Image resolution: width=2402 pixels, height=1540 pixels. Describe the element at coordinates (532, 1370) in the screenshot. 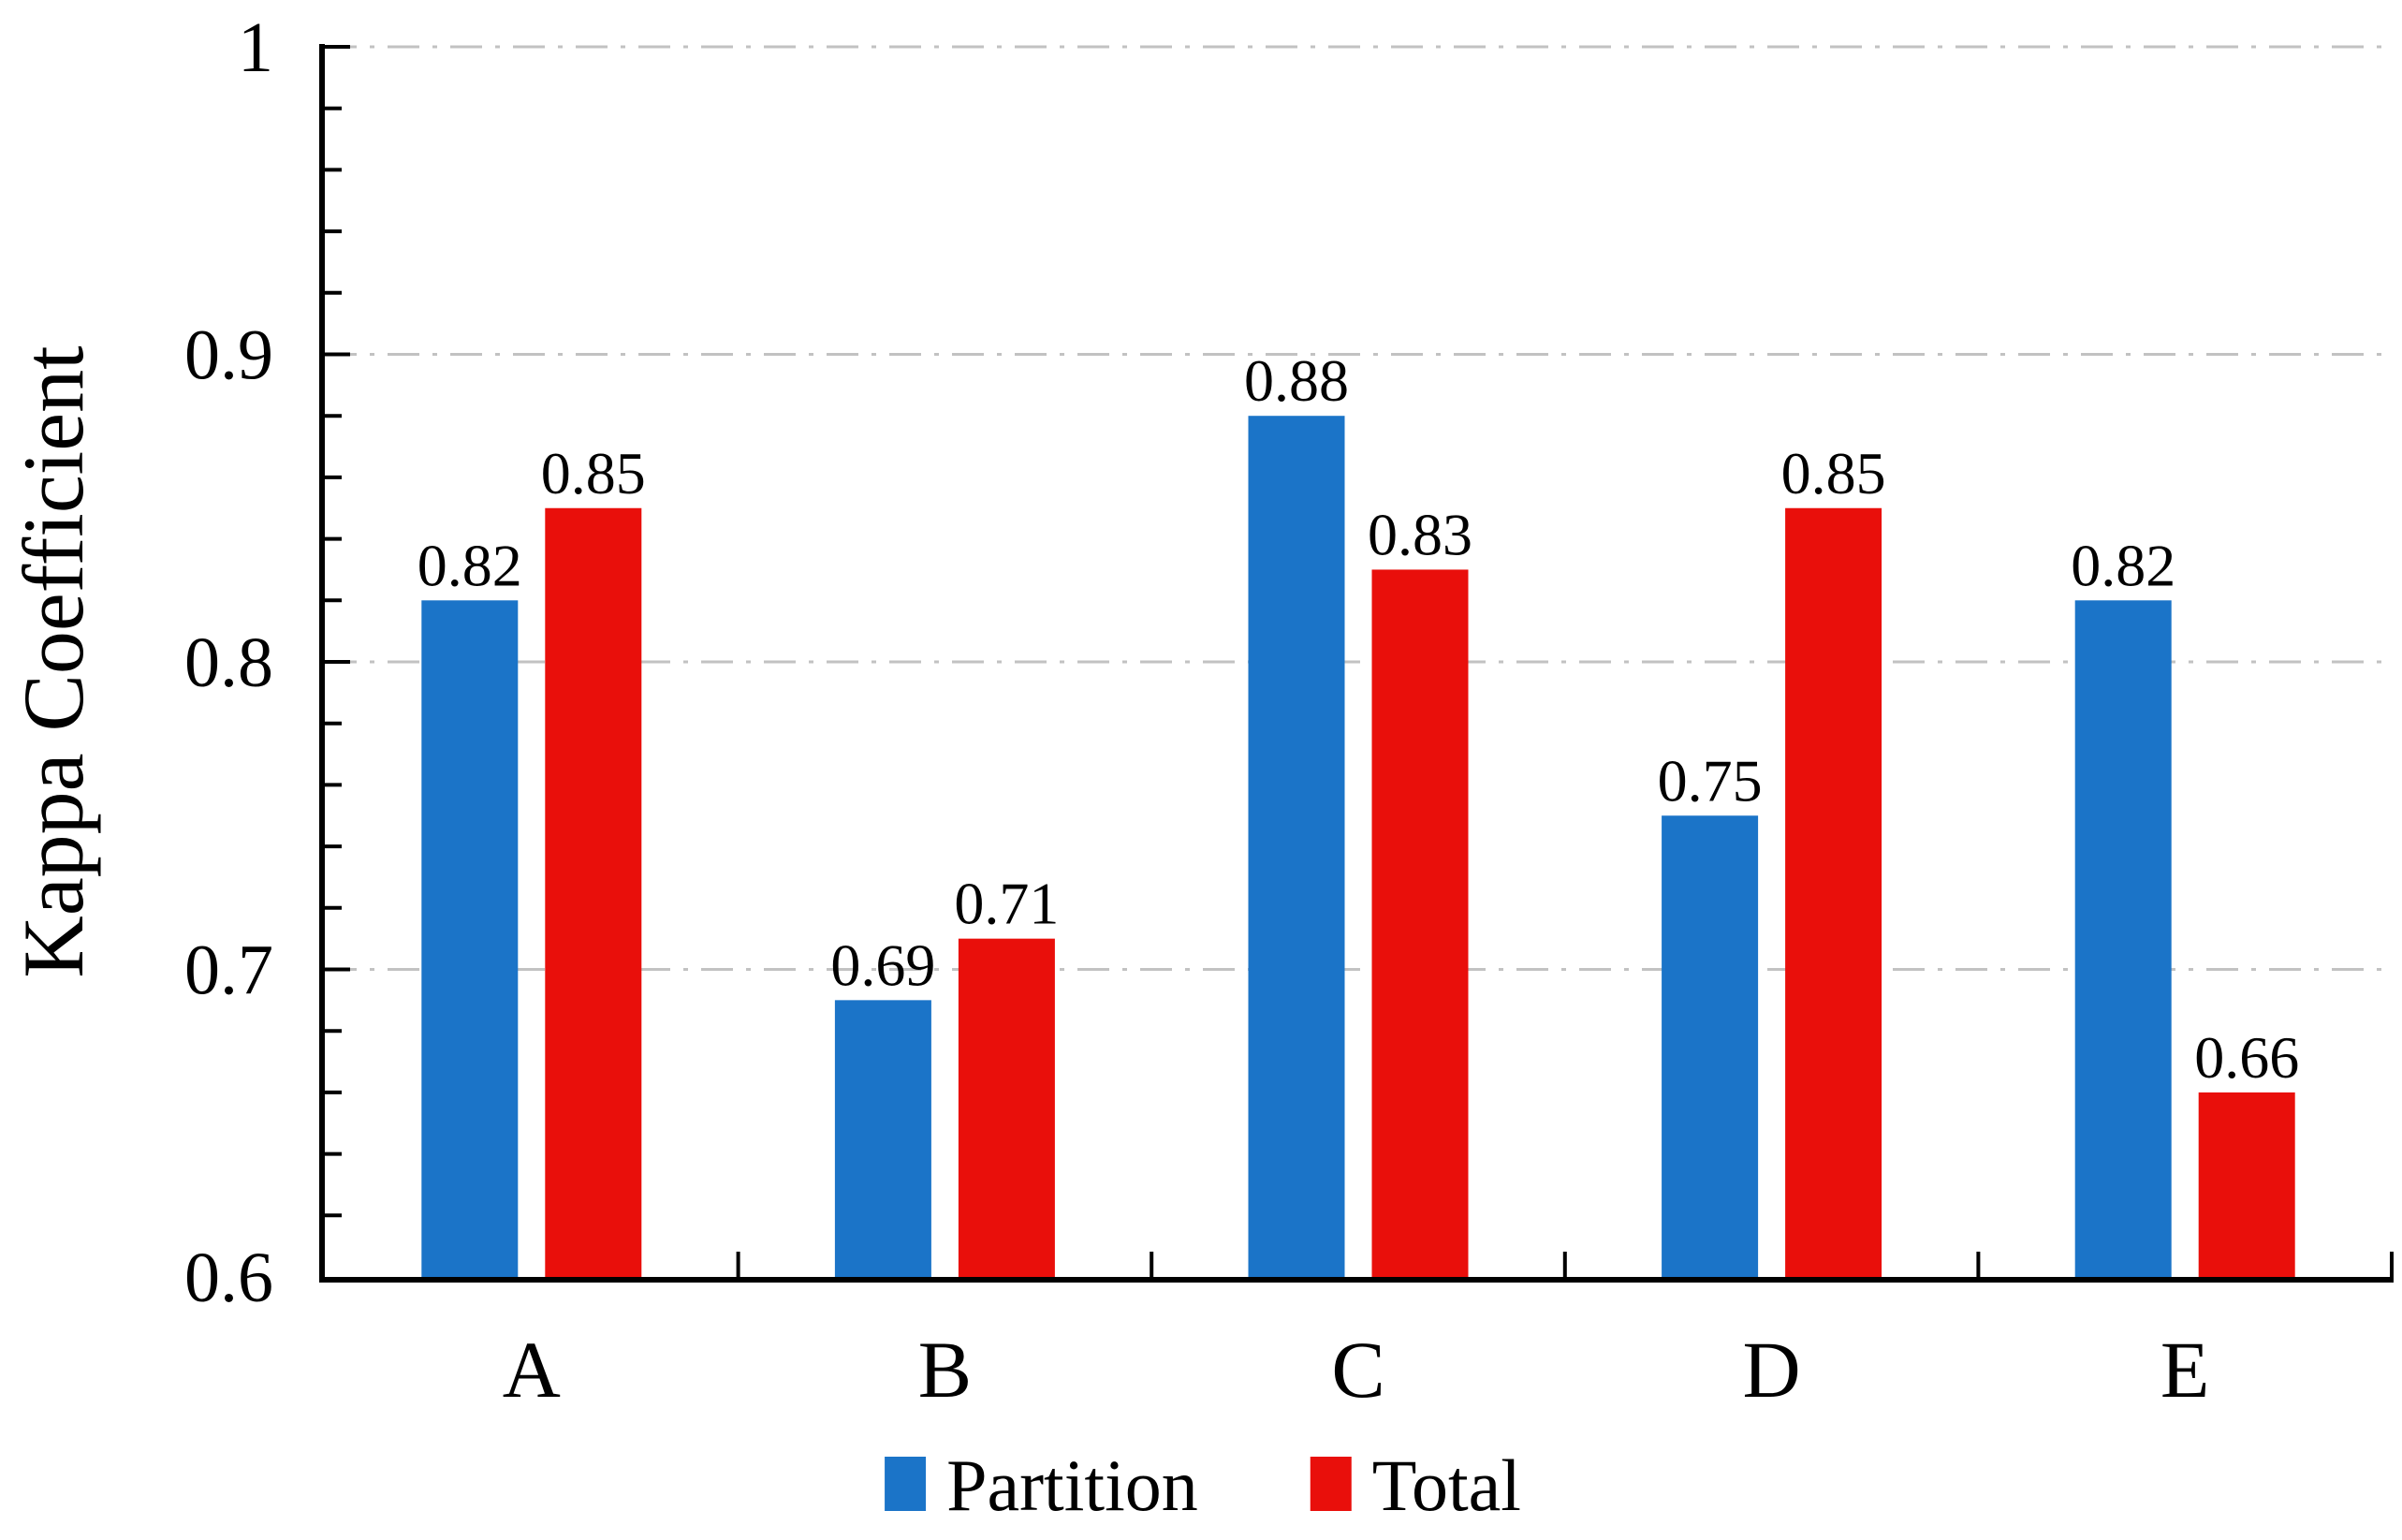

I see `x-tick-label-A: A` at that location.